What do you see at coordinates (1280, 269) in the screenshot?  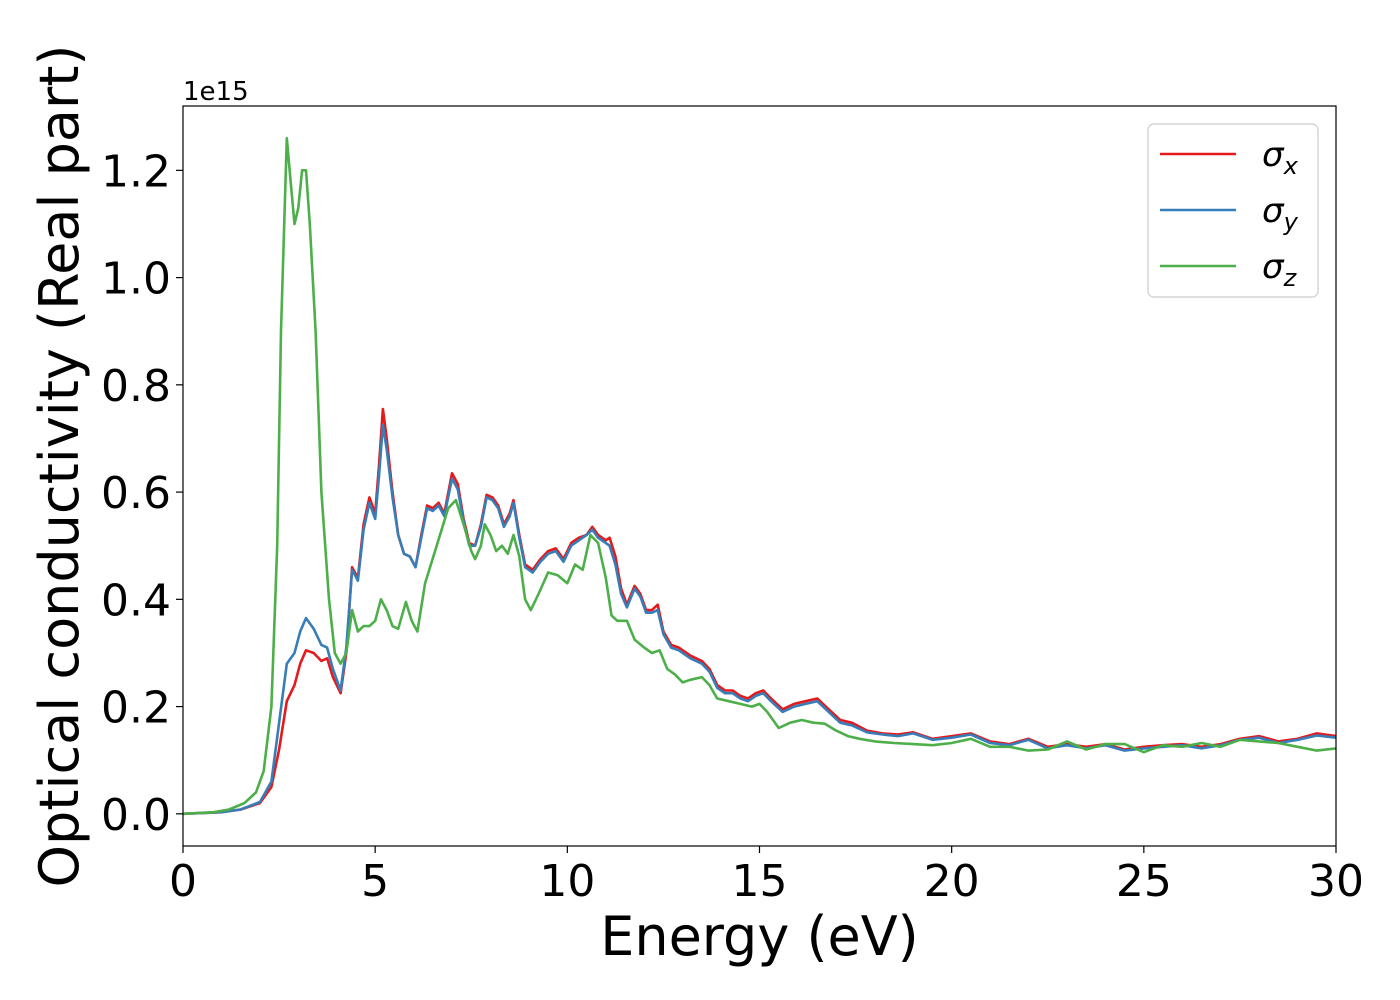 I see `legend-label-z: σz` at bounding box center [1280, 269].